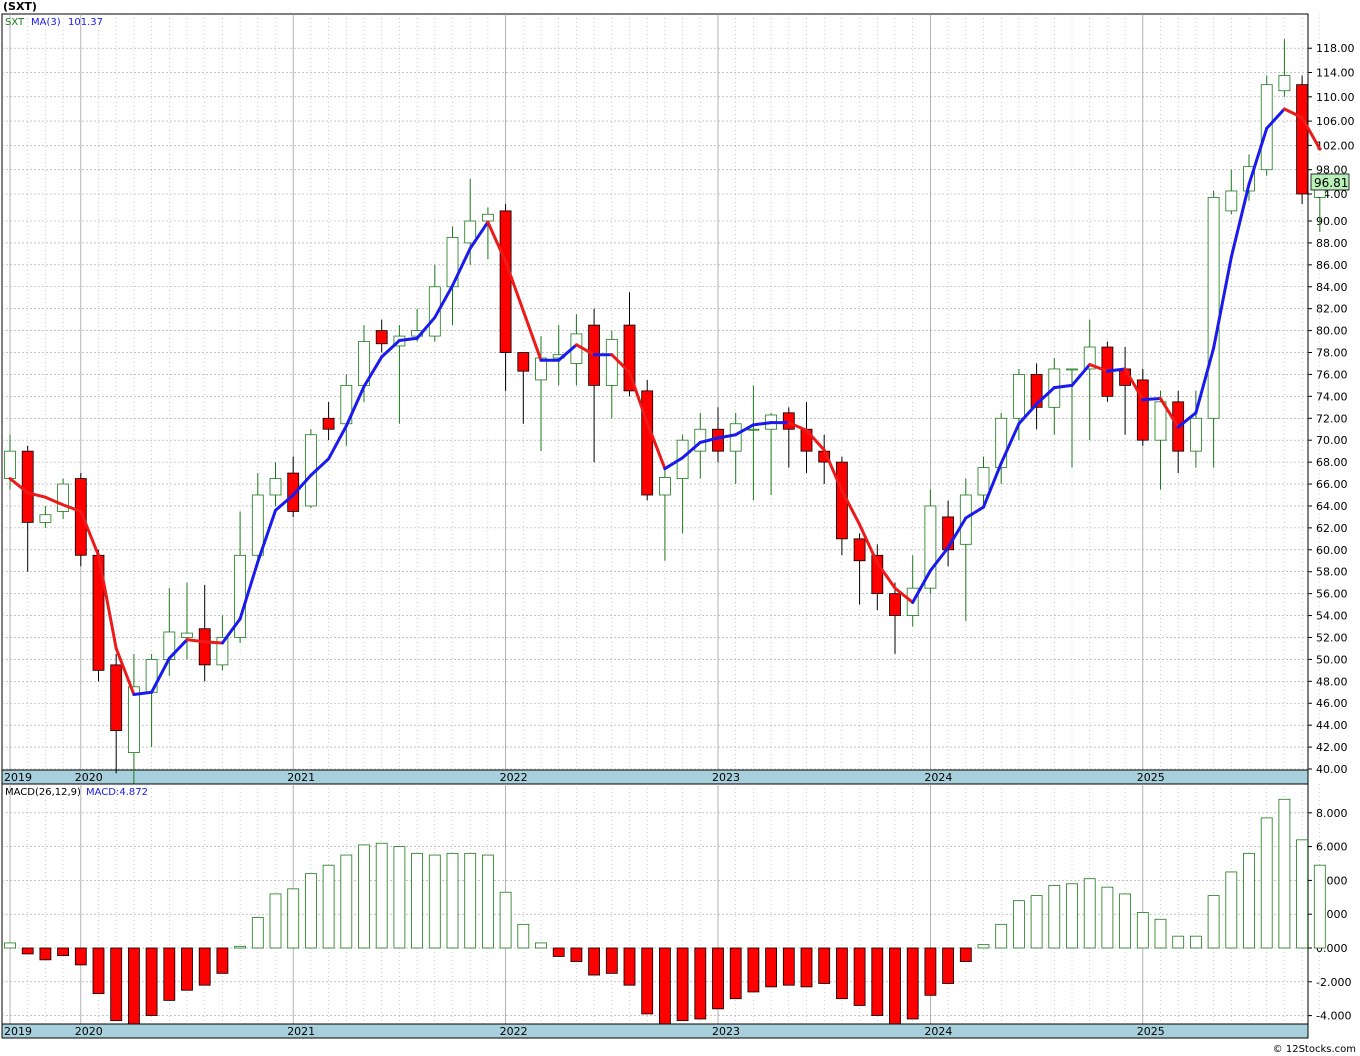  Describe the element at coordinates (1332, 616) in the screenshot. I see `price-tick-label: 54.00` at that location.